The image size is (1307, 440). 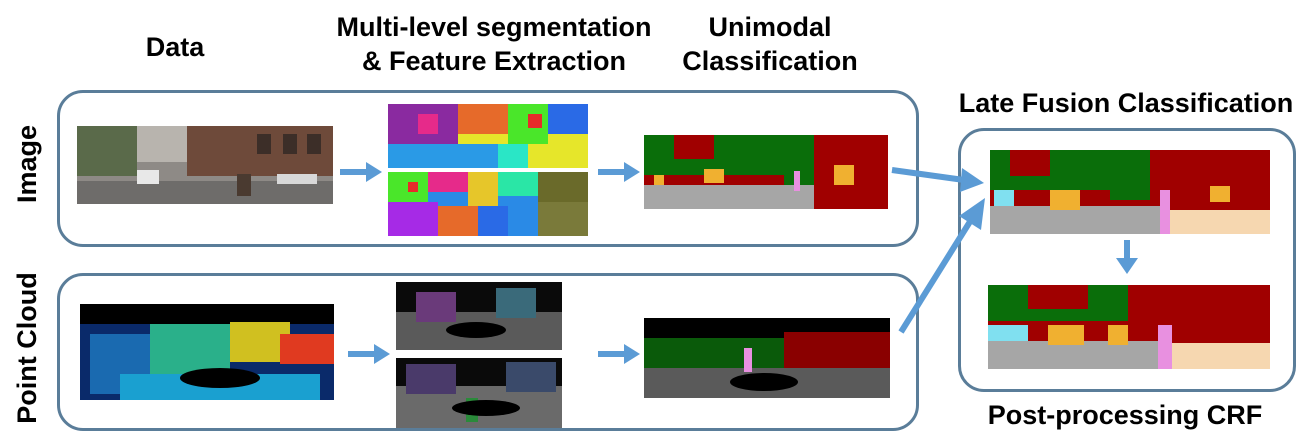 I want to click on image-unimodal-classification, so click(x=766, y=172).